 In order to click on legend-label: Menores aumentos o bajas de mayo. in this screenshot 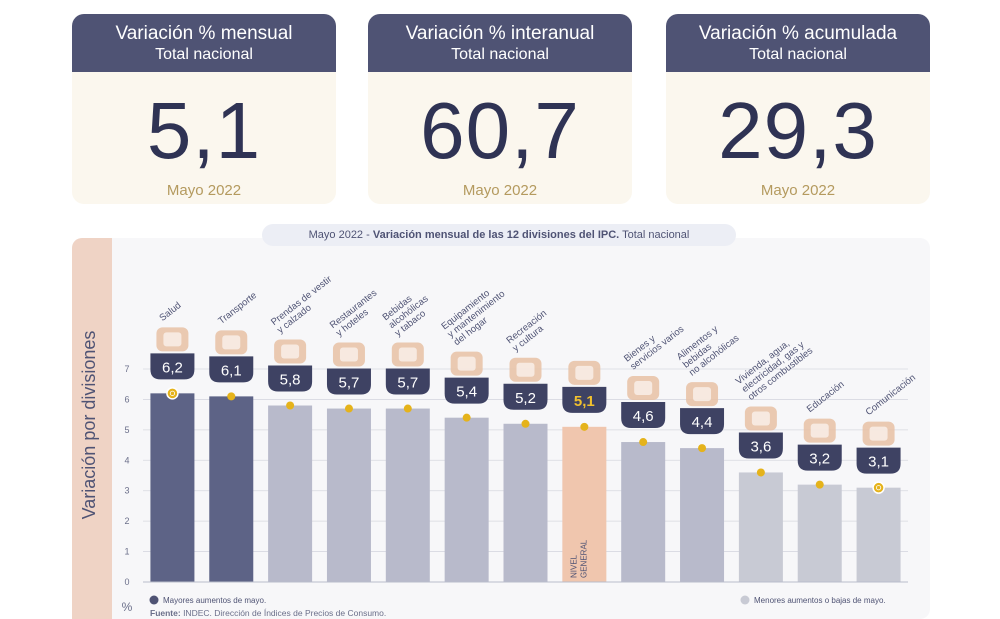, I will do `click(820, 600)`.